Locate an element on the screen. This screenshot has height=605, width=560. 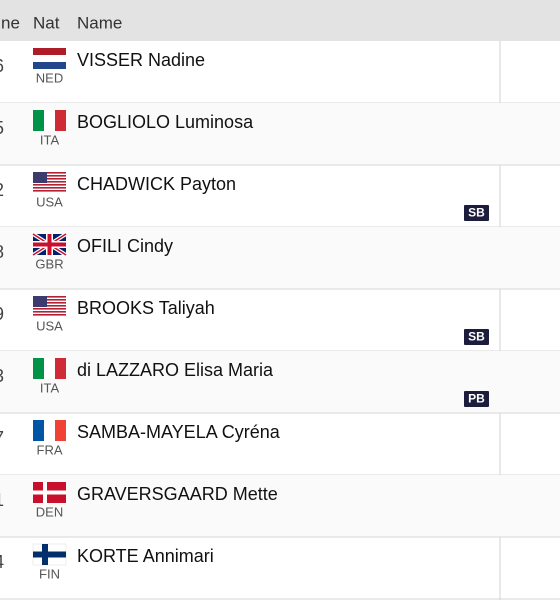
header-nat: Nat is located at coordinates (46, 22).